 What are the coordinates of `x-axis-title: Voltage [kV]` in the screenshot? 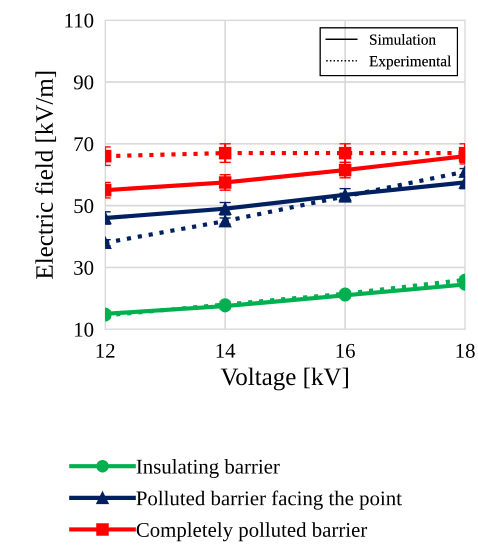 It's located at (284, 379).